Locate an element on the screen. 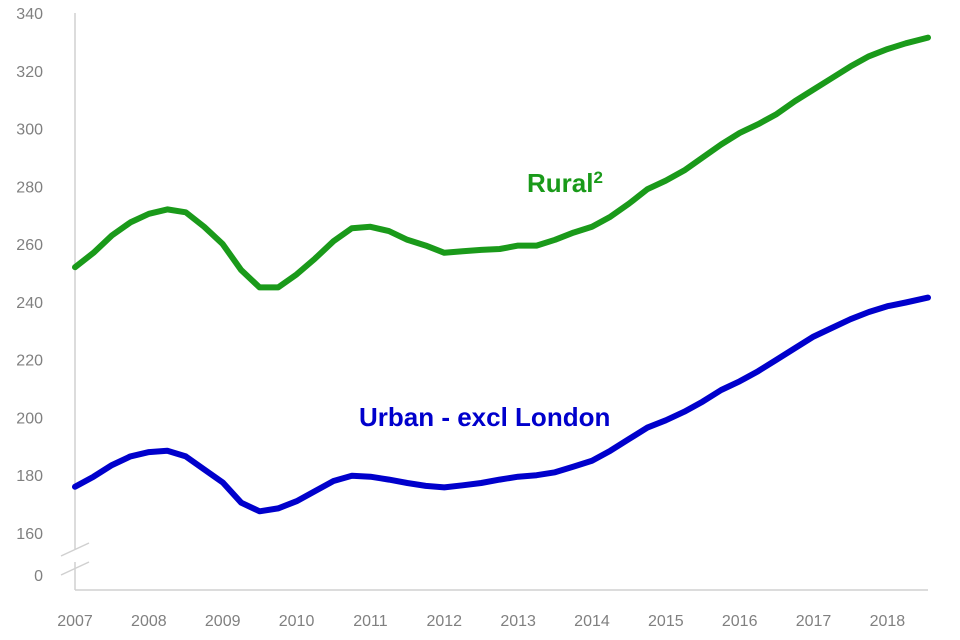  series-label-rural-superscript: 2 is located at coordinates (597, 177).